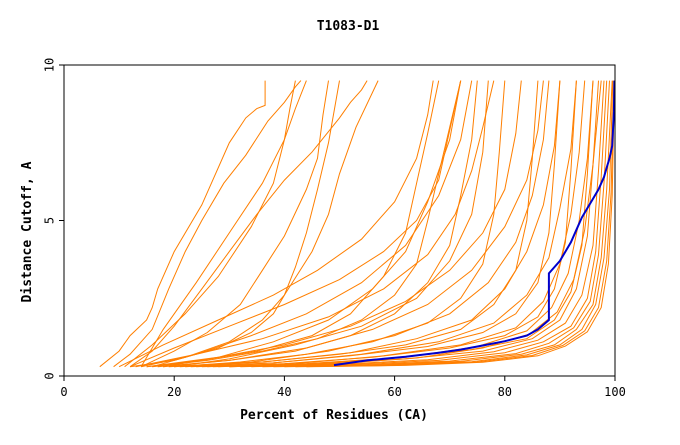 The width and height of the screenshot is (680, 445). Describe the element at coordinates (505, 392) in the screenshot. I see `x-tick-label: 80` at that location.